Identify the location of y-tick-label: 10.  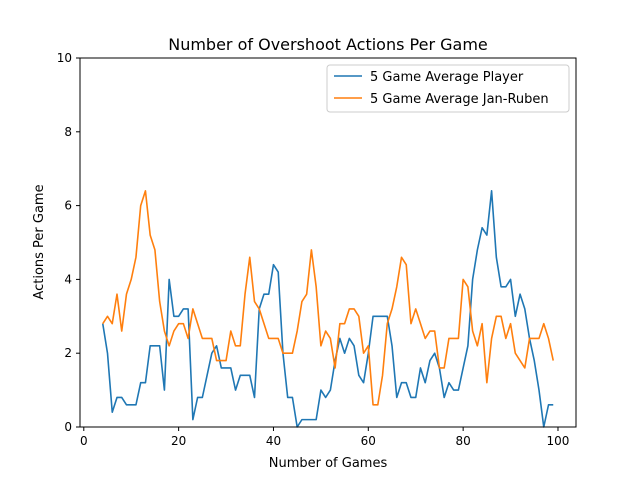
(64, 58).